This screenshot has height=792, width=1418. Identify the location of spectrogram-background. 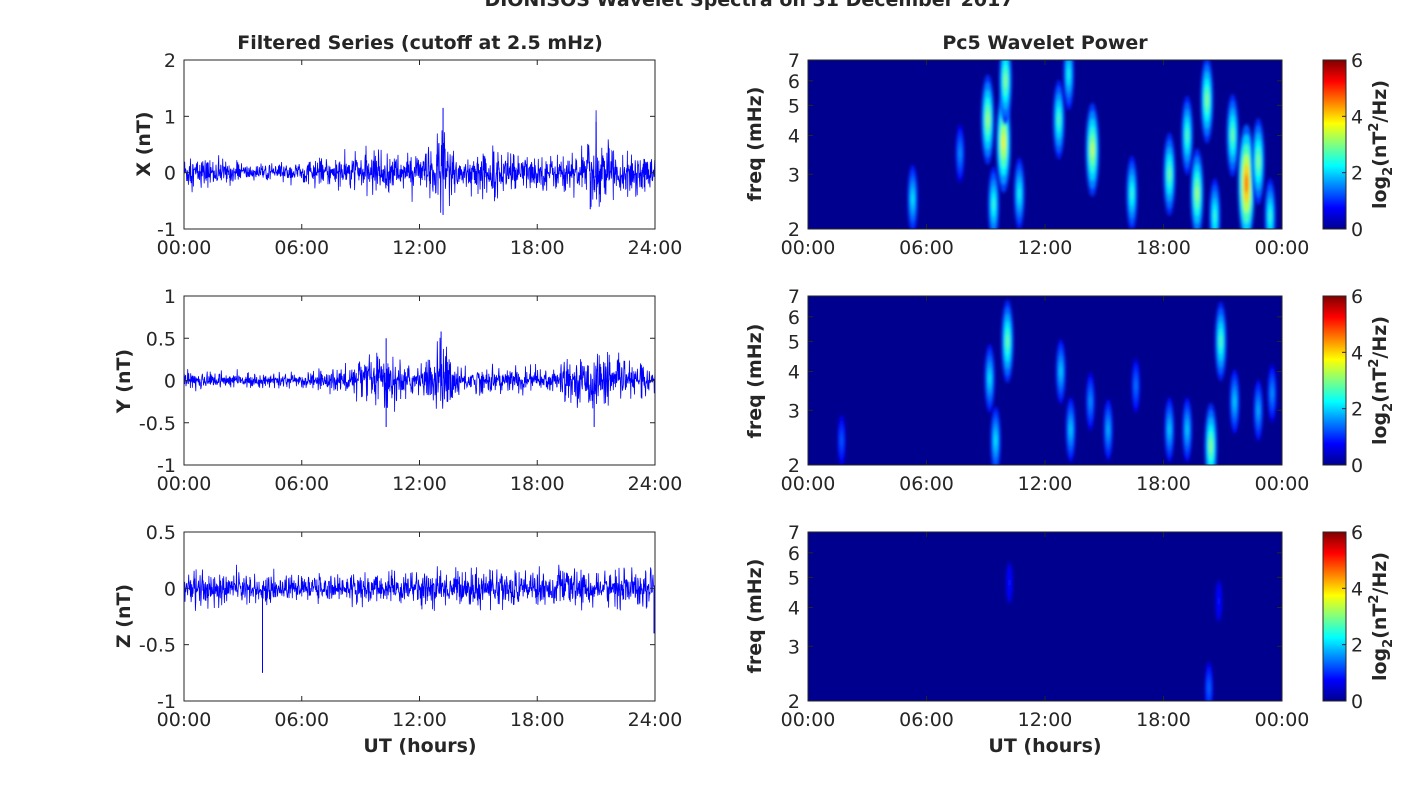
(1045, 616).